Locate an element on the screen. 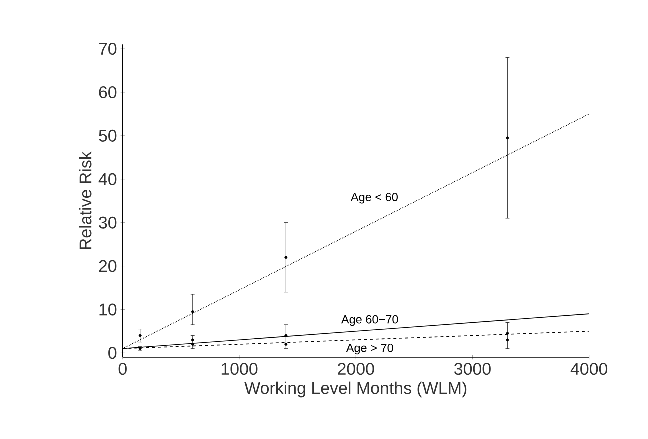 This screenshot has width=648, height=439. y-tick-label: 10 is located at coordinates (108, 310).